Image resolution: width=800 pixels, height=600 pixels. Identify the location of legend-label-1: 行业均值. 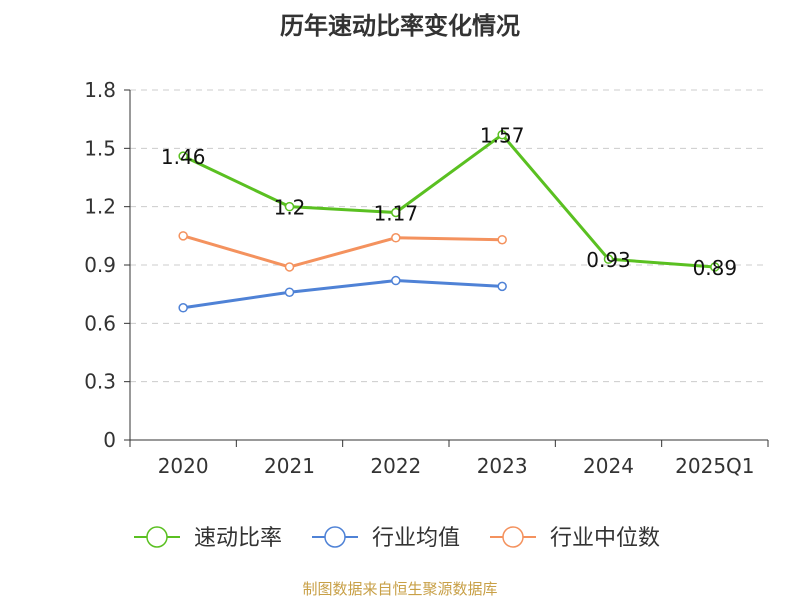
(416, 538).